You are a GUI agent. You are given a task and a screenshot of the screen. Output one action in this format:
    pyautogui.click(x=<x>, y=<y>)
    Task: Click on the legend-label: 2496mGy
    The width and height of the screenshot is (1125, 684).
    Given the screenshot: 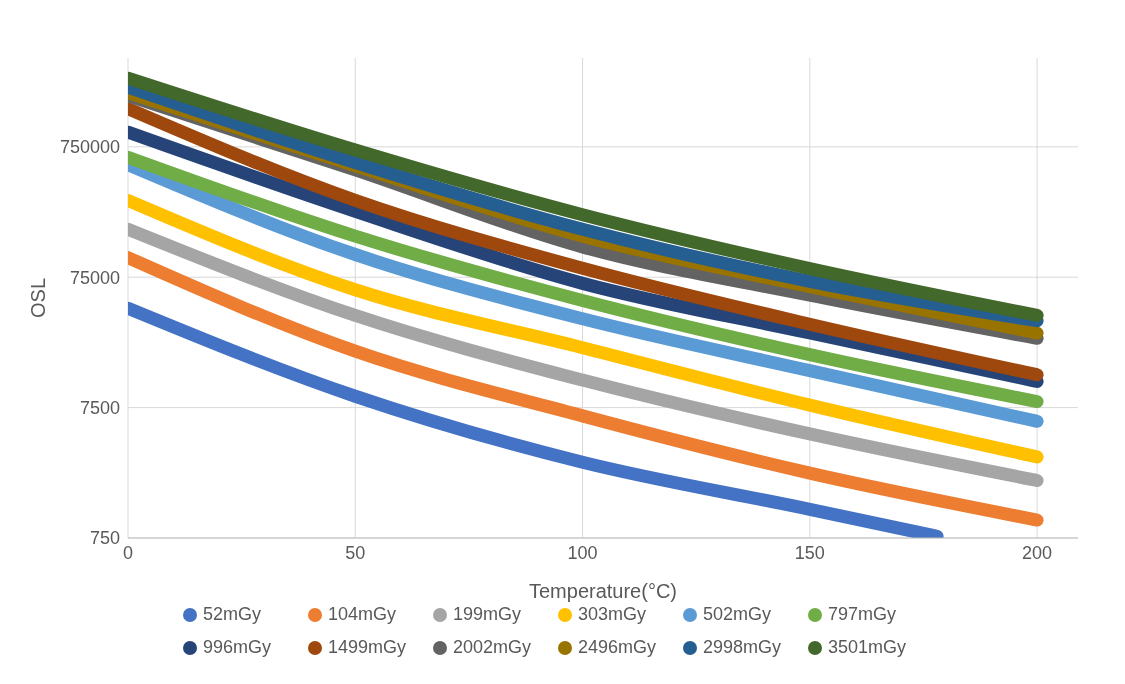 What is the action you would take?
    pyautogui.click(x=617, y=647)
    